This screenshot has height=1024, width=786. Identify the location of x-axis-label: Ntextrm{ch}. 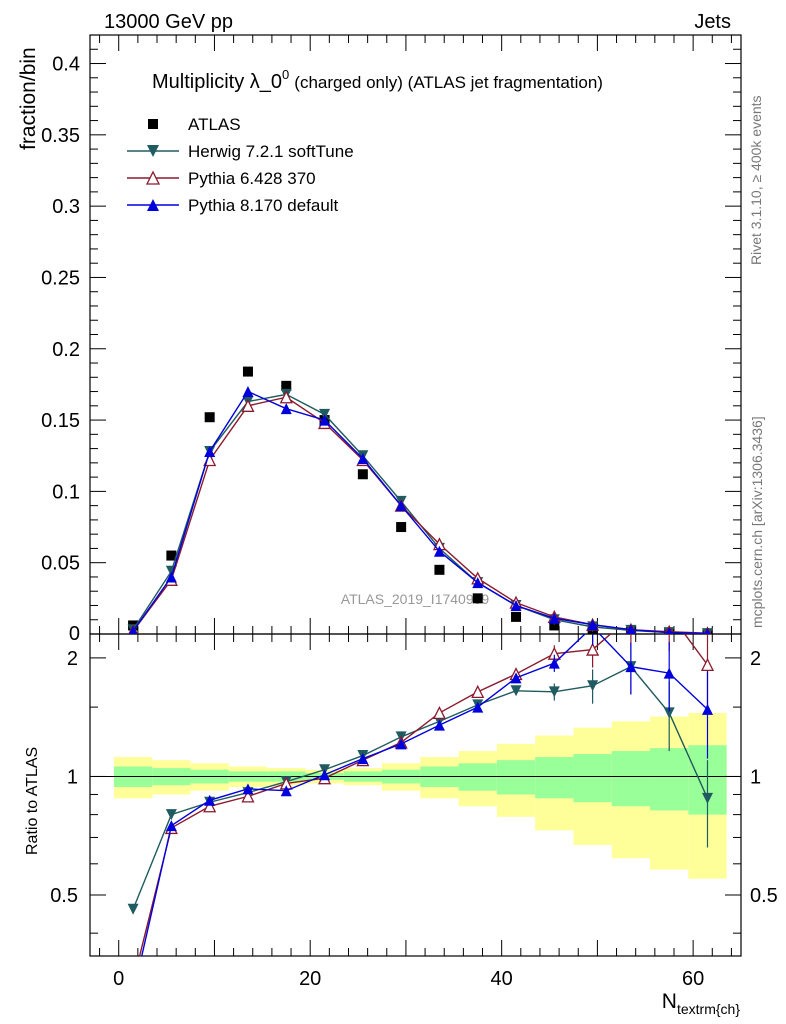
(701, 1003).